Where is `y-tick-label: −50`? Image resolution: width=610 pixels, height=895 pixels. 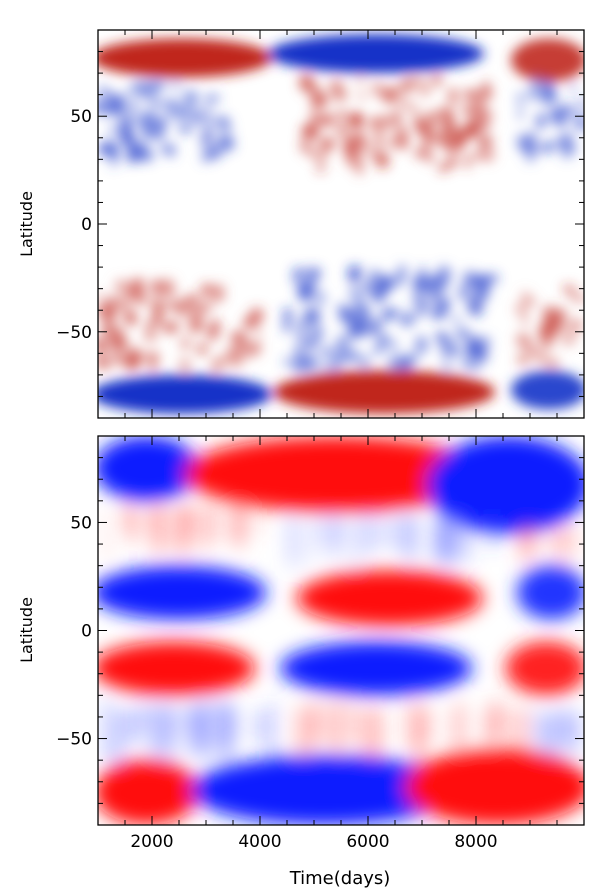
y-tick-label: −50 is located at coordinates (74, 740).